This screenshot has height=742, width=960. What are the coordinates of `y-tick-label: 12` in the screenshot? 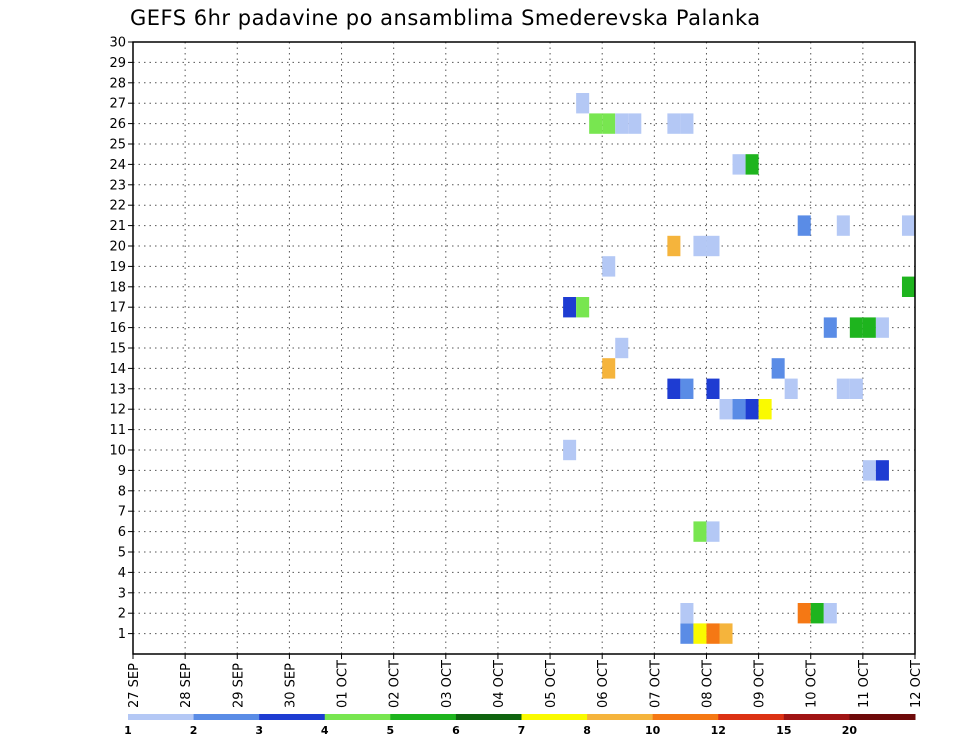 It's located at (117, 410).